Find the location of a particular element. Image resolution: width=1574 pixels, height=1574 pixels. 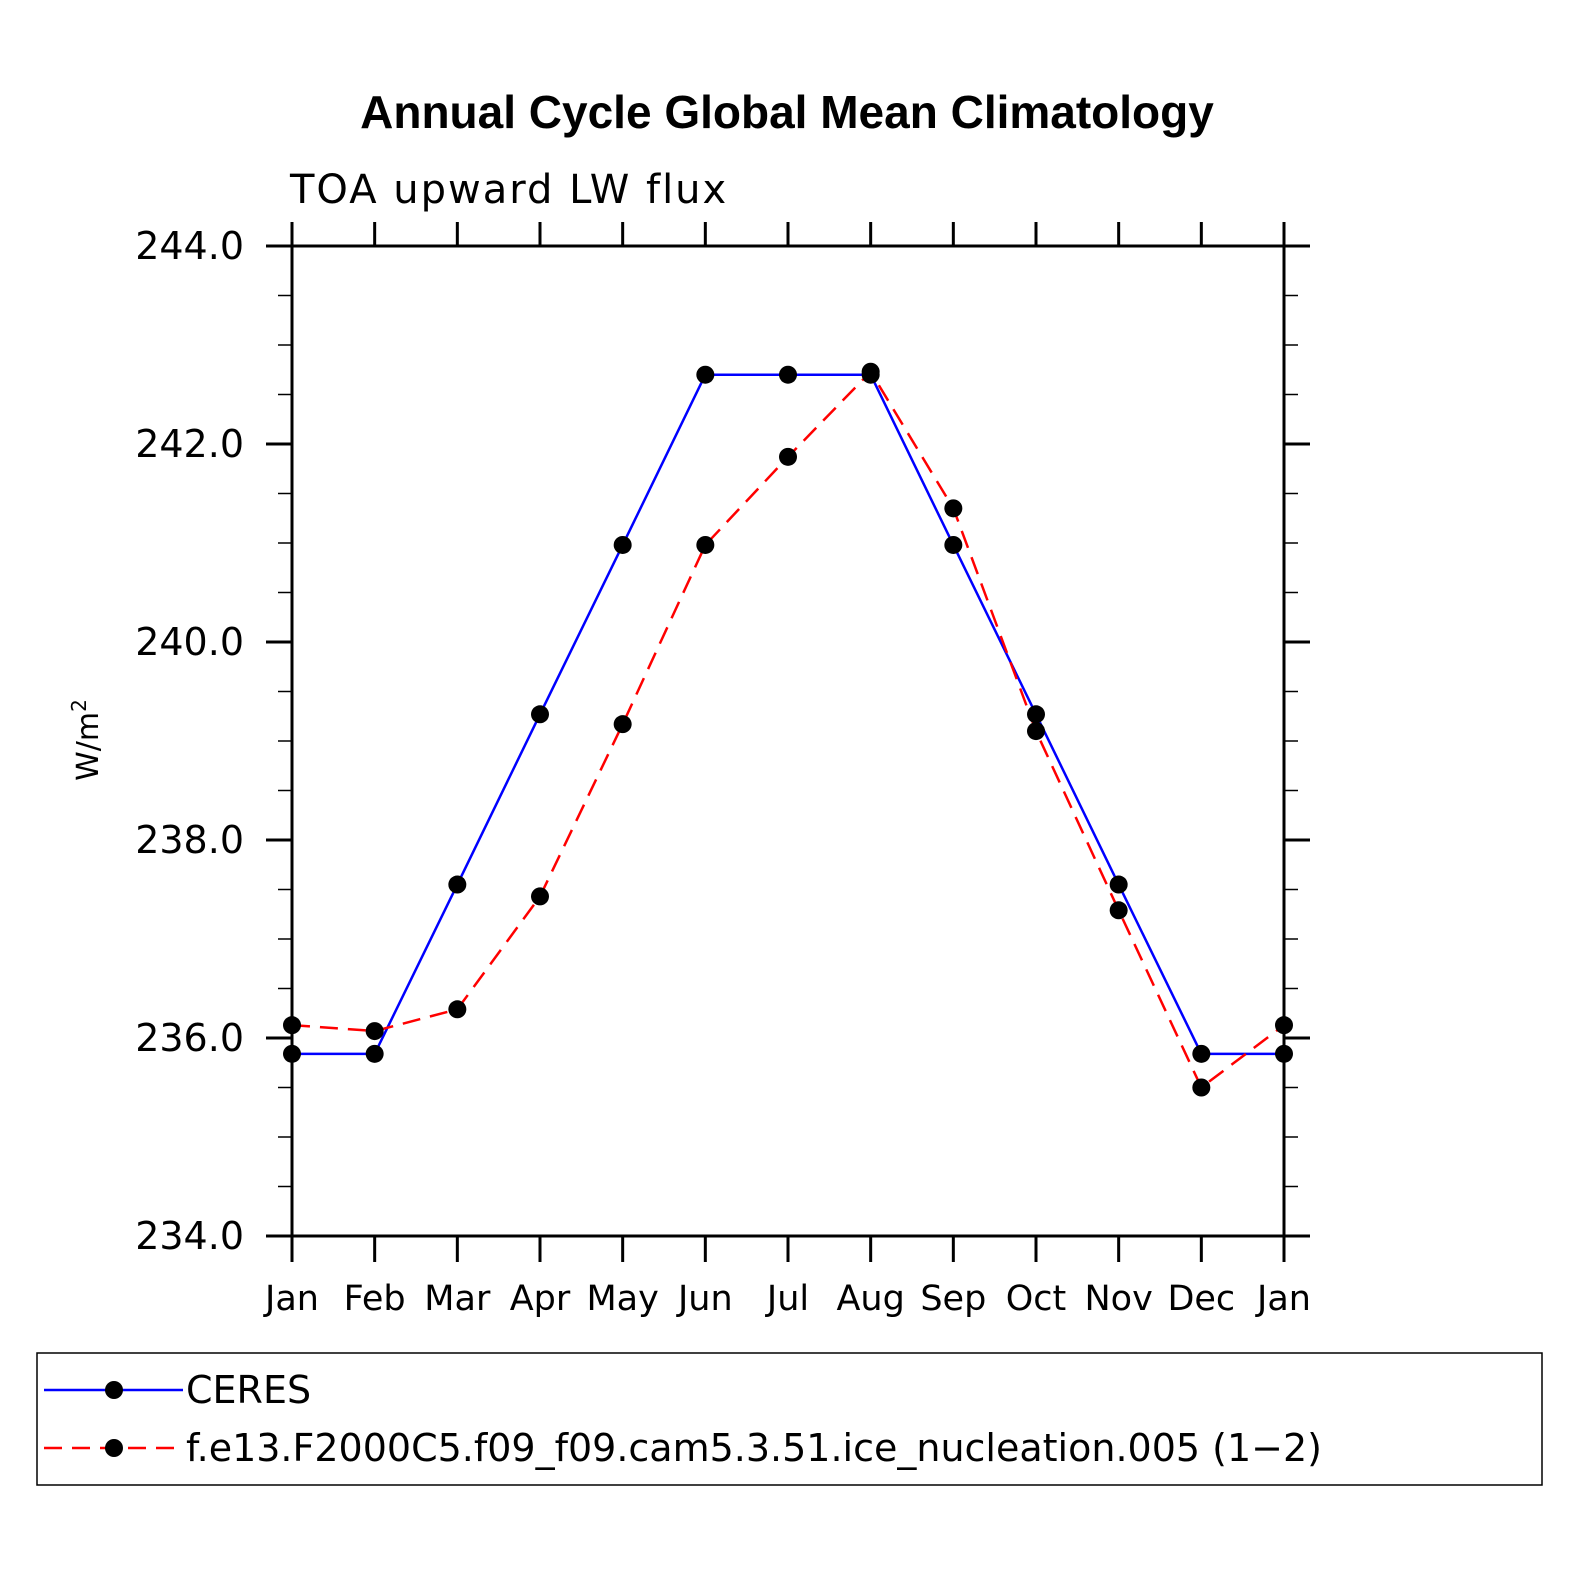

x-tick-label: Feb is located at coordinates (375, 1299).